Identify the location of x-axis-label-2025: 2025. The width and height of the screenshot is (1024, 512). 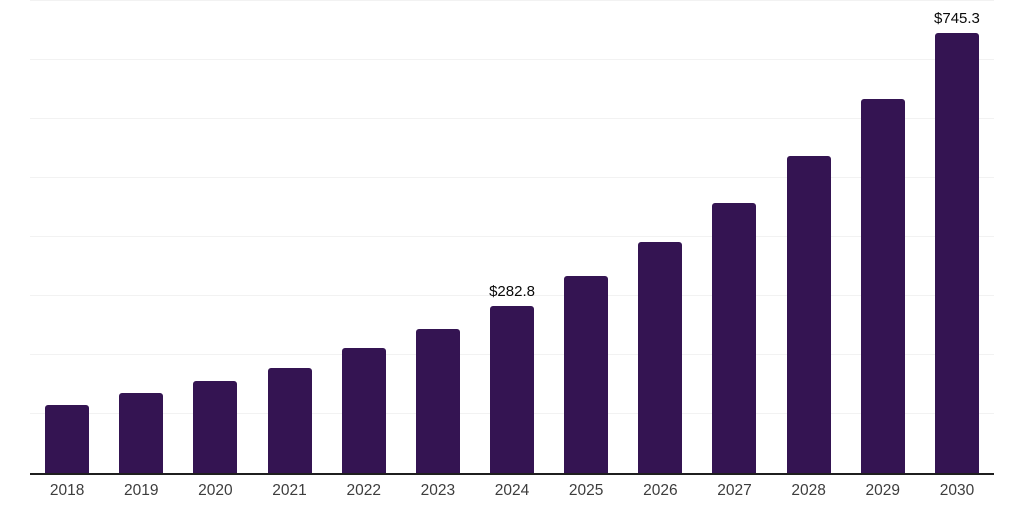
(586, 490).